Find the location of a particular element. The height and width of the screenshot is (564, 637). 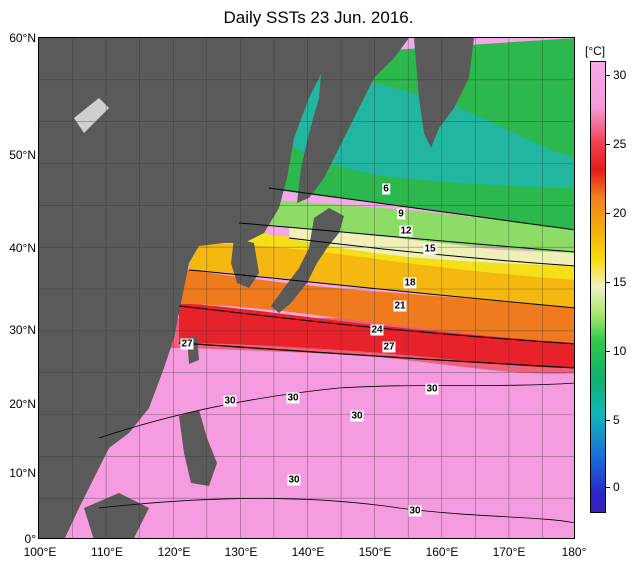

colorbar-unit: [°C] is located at coordinates (595, 51).